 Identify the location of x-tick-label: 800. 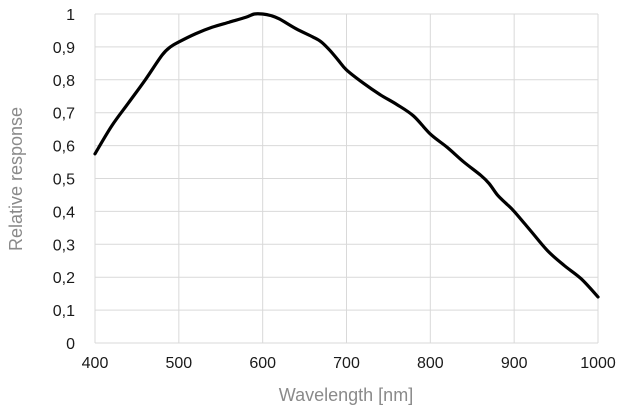
(430, 363).